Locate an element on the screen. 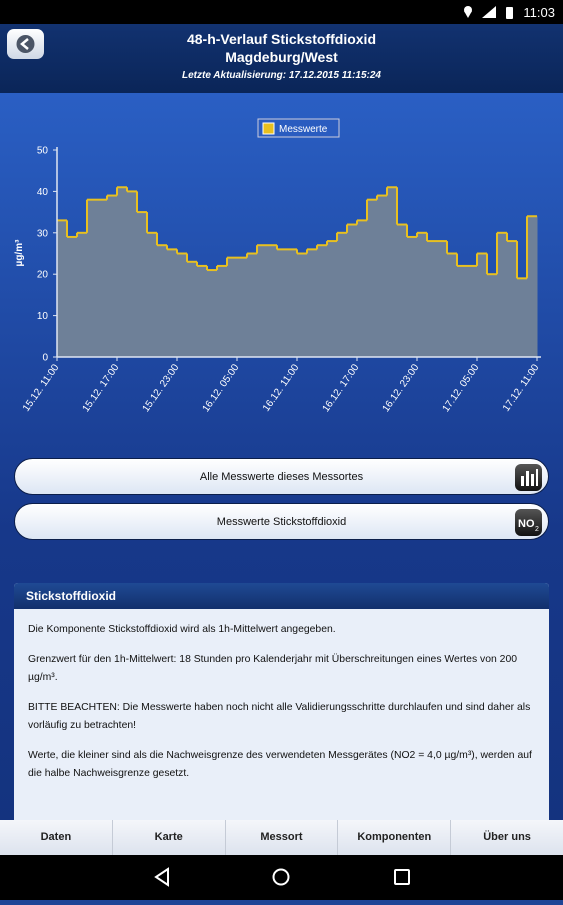  tab: Karte is located at coordinates (169, 837).